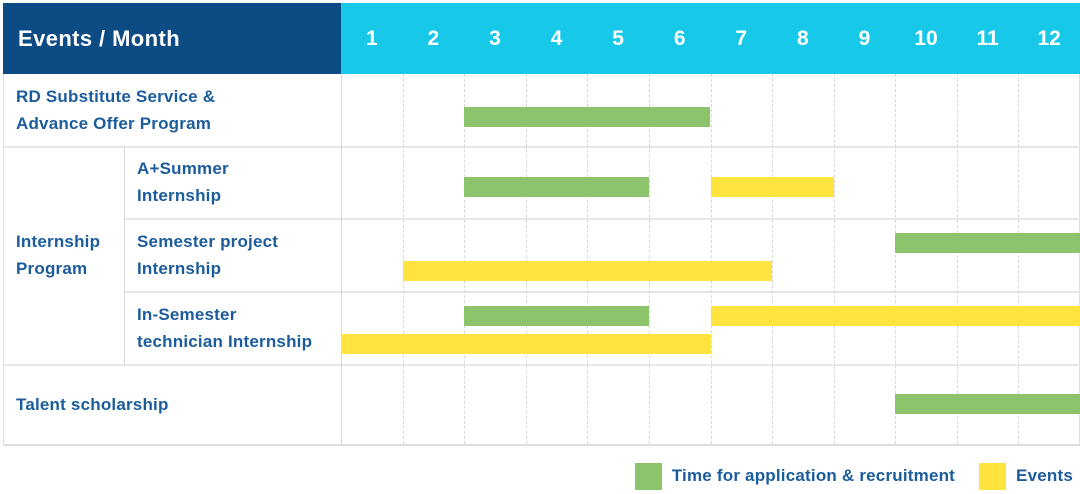 The image size is (1080, 494). Describe the element at coordinates (1044, 475) in the screenshot. I see `legend-label-event: Events` at that location.